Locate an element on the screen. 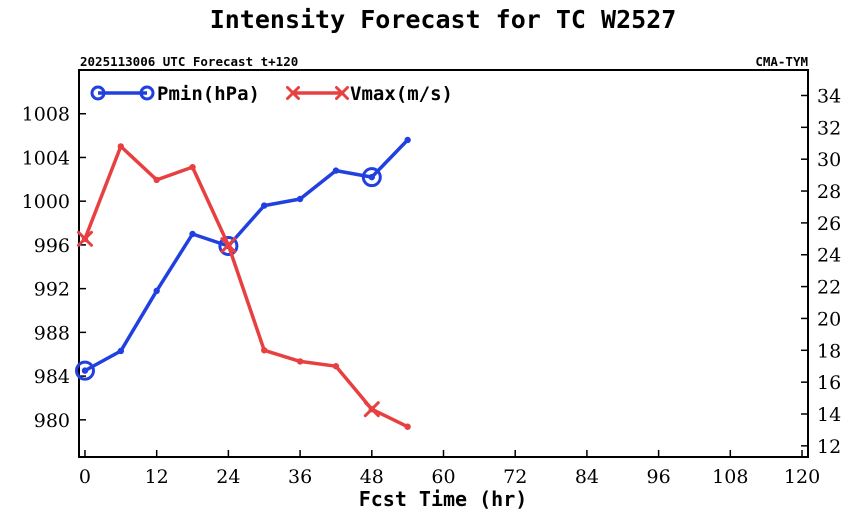 This screenshot has height=525, width=860. y-left-tick-label: 1008 is located at coordinates (46, 115).